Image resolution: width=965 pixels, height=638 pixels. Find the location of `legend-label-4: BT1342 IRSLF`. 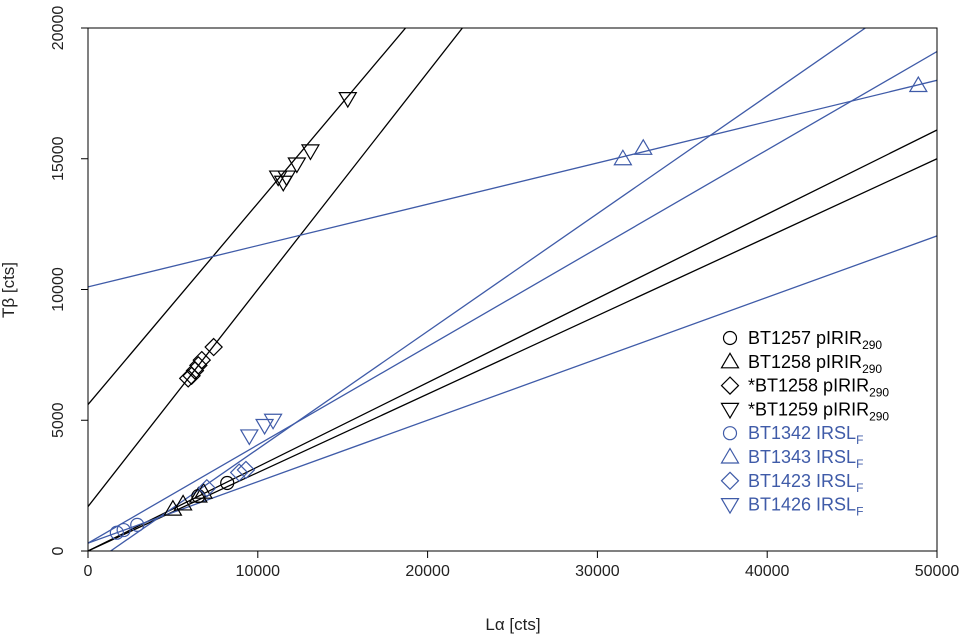

legend-label-4: BT1342 IRSLF is located at coordinates (805, 435).